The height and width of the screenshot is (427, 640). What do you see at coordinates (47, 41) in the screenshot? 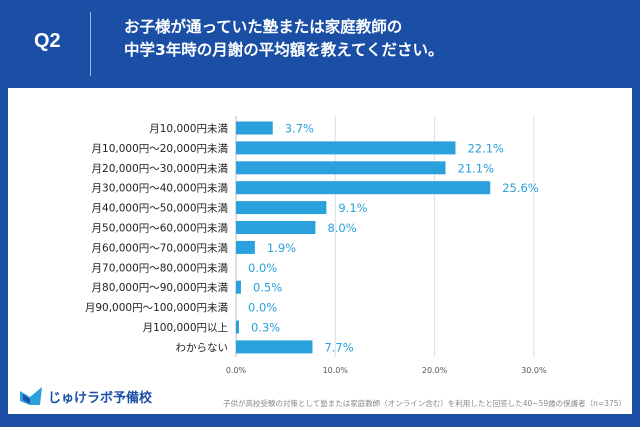
I see `question-number: Q2` at bounding box center [47, 41].